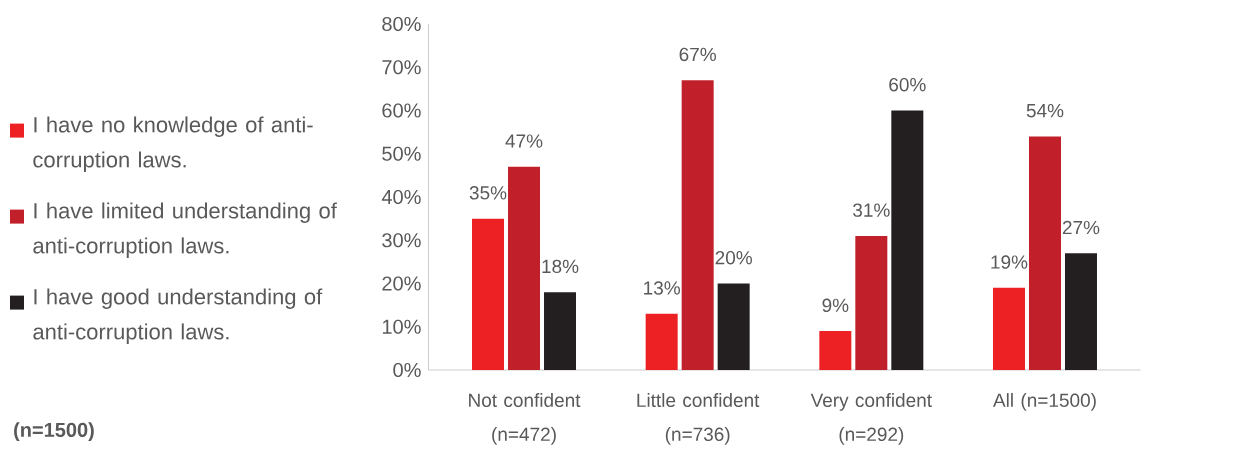 This screenshot has height=456, width=1240. What do you see at coordinates (488, 193) in the screenshot?
I see `data-label: 35%` at bounding box center [488, 193].